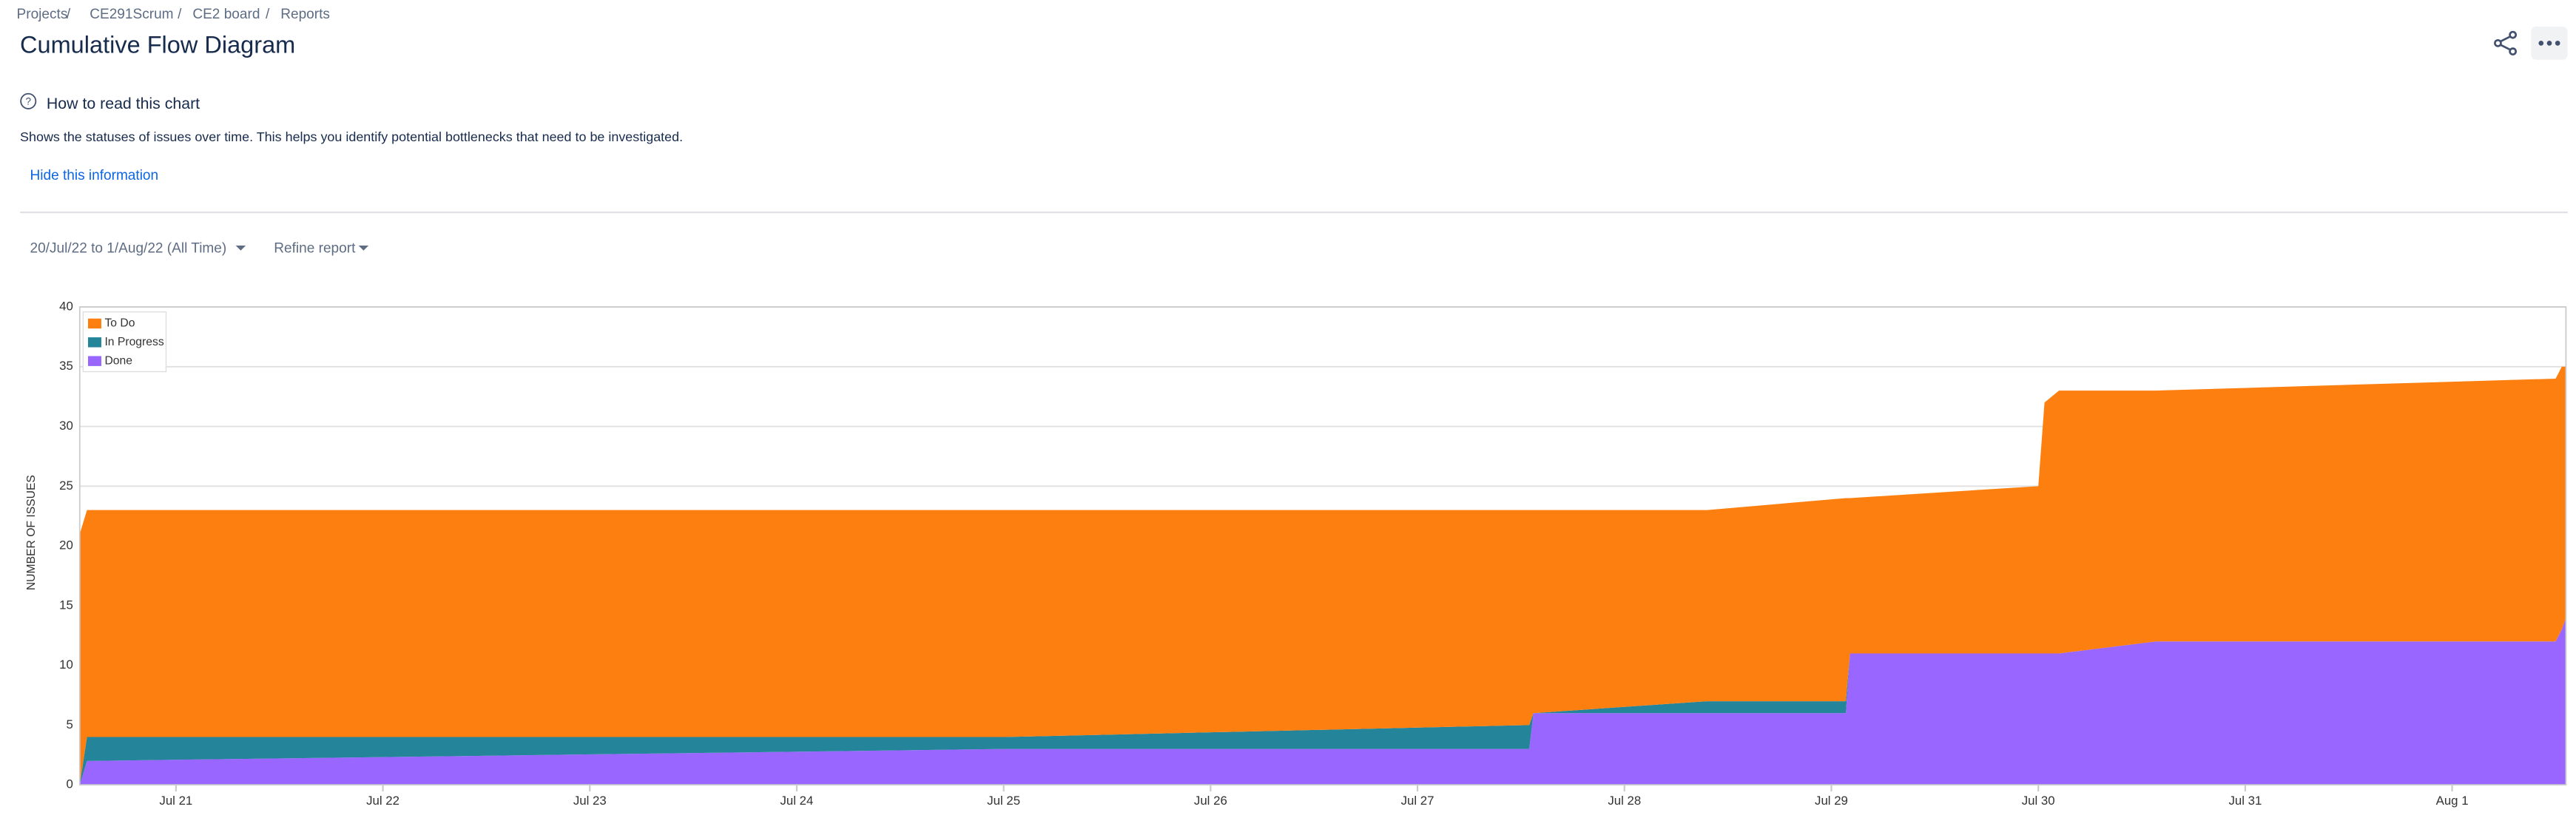 The width and height of the screenshot is (2576, 818). I want to click on more-icon, so click(2549, 43).